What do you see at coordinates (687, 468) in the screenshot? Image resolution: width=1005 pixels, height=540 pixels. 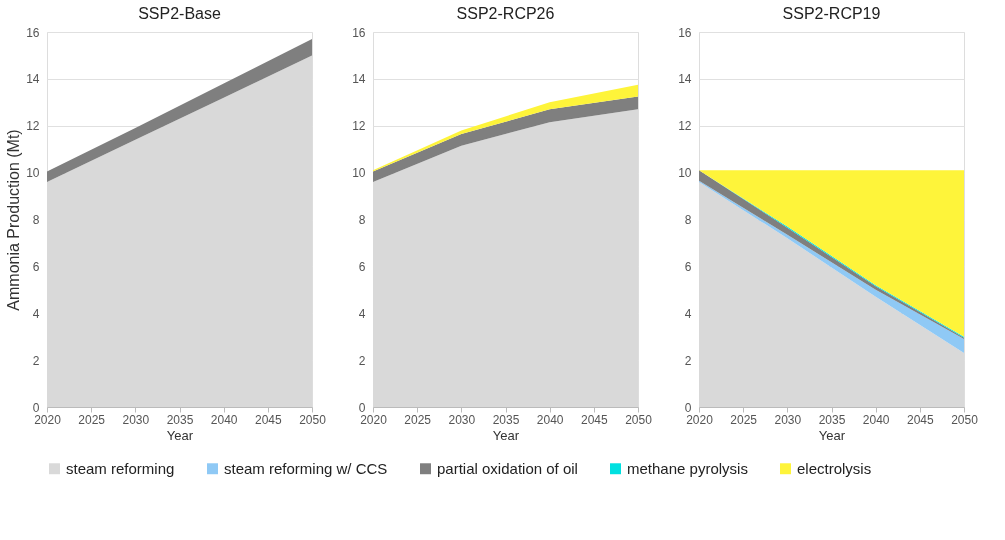 I see `legend-label: methane pyrolysis` at bounding box center [687, 468].